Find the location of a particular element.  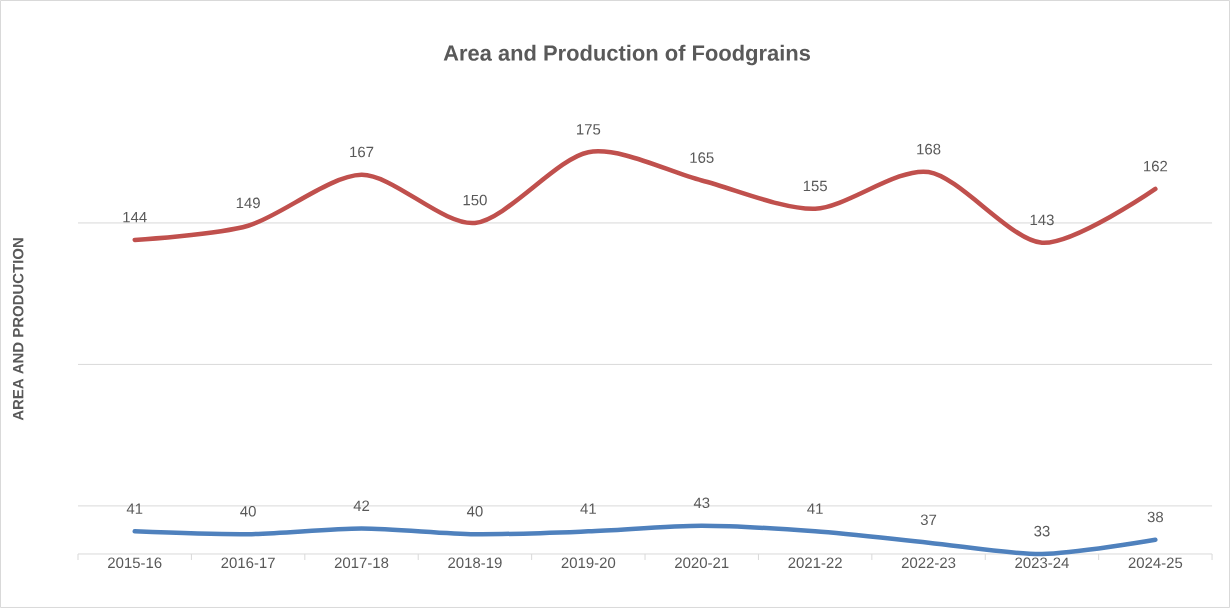

x-tick-label: 2024-25 is located at coordinates (1155, 563).